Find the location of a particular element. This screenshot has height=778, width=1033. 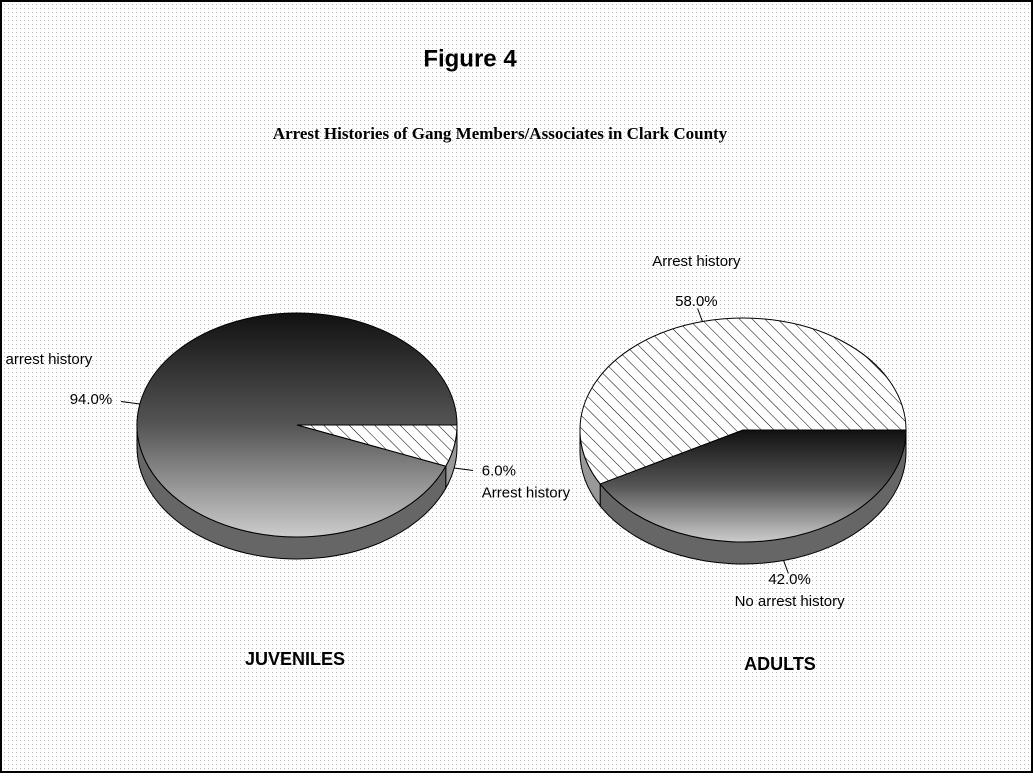

value-label: 42.0% is located at coordinates (789, 579).